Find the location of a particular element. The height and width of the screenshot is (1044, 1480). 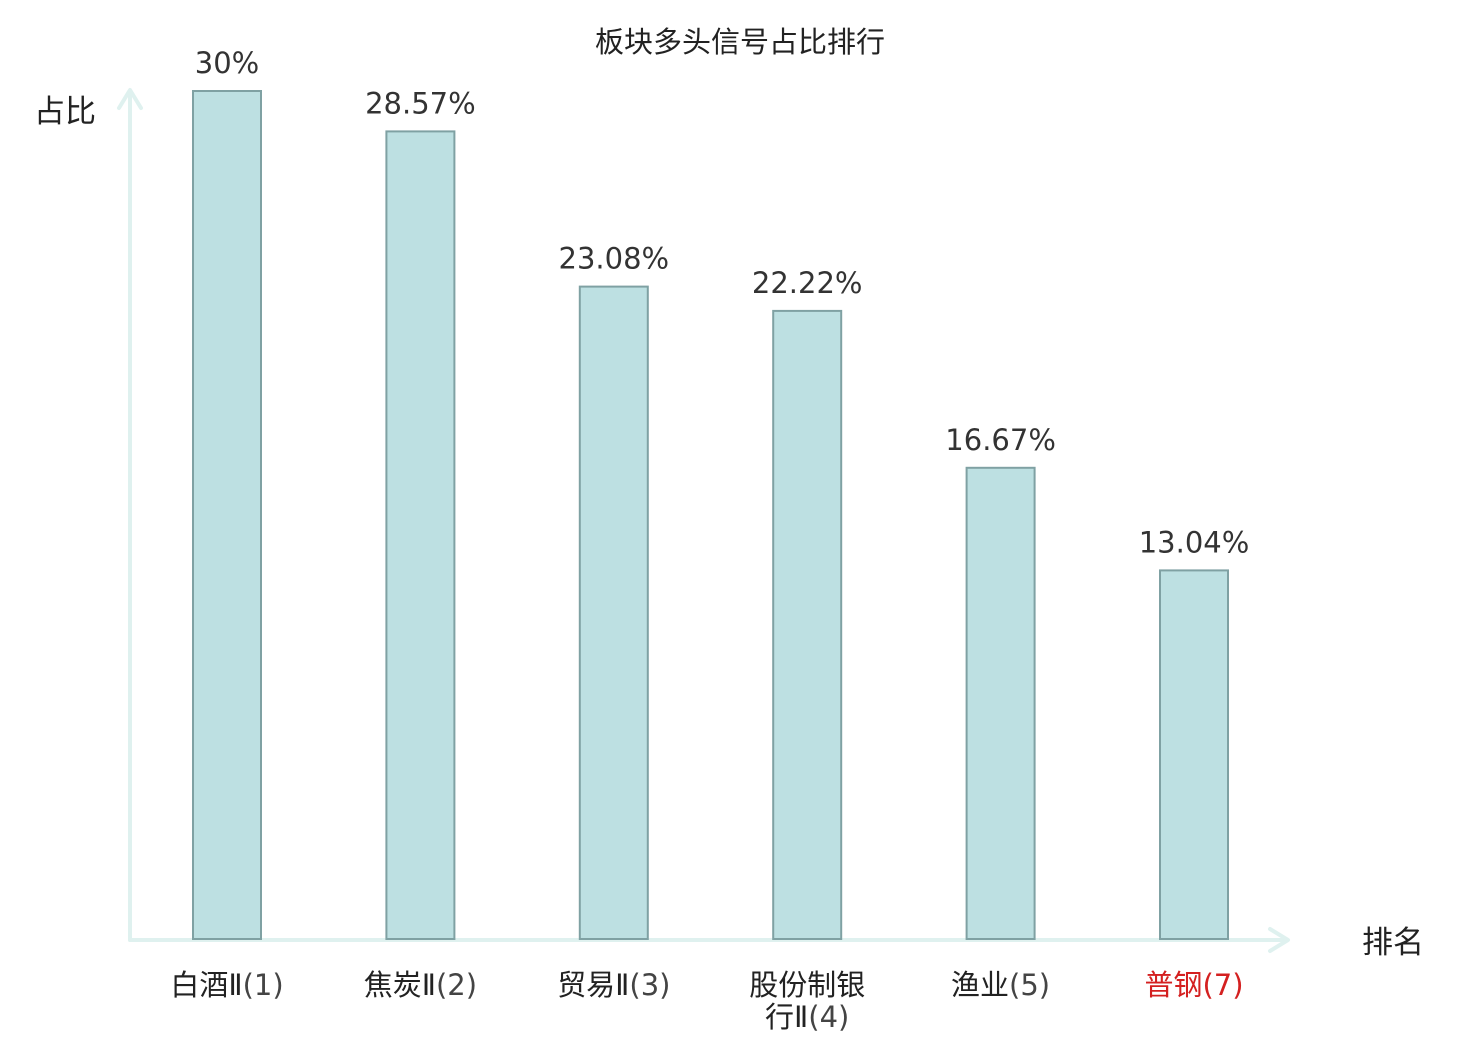

x-axis-arrow-icon is located at coordinates (1279, 940).